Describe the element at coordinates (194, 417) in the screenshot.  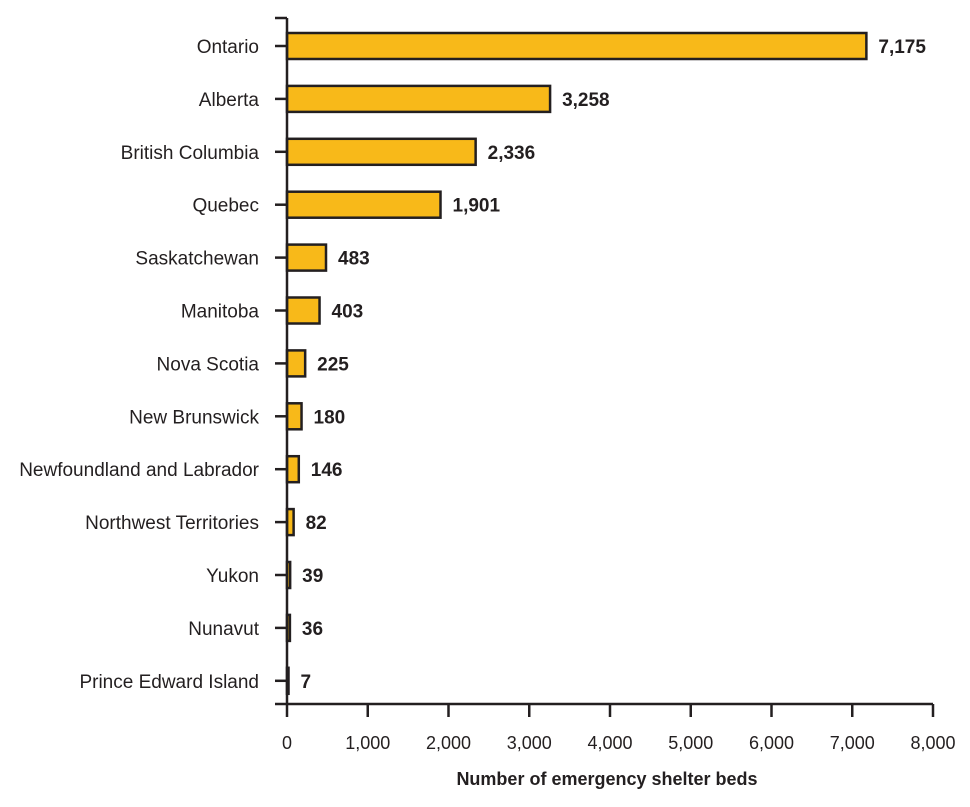
I see `category-label: New Brunswick` at that location.